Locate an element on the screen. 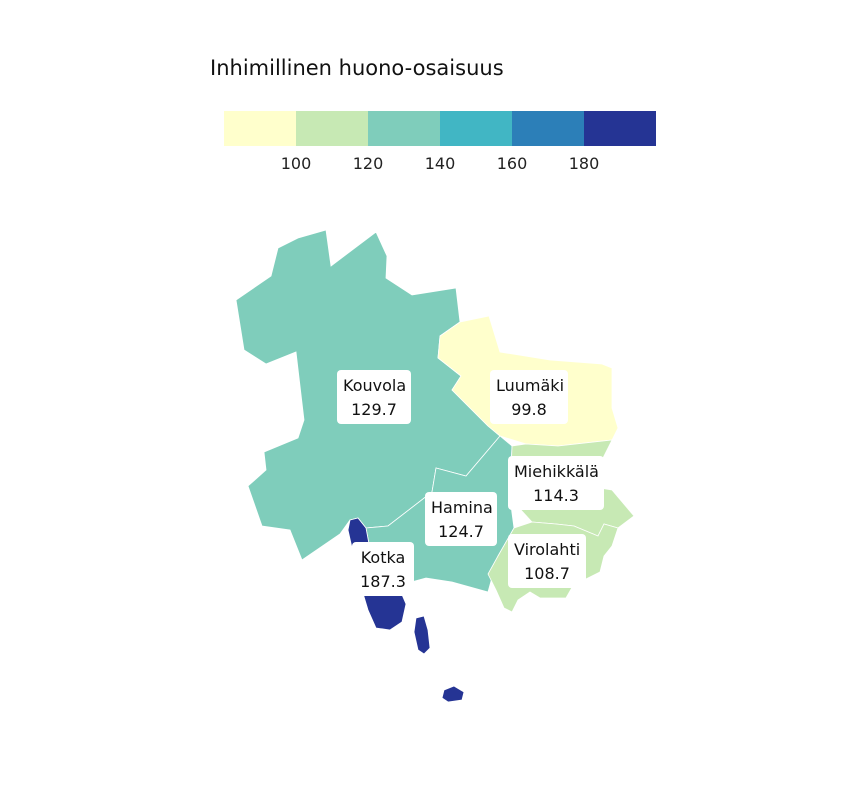 The image size is (864, 792). region-value: 124.7 is located at coordinates (461, 531).